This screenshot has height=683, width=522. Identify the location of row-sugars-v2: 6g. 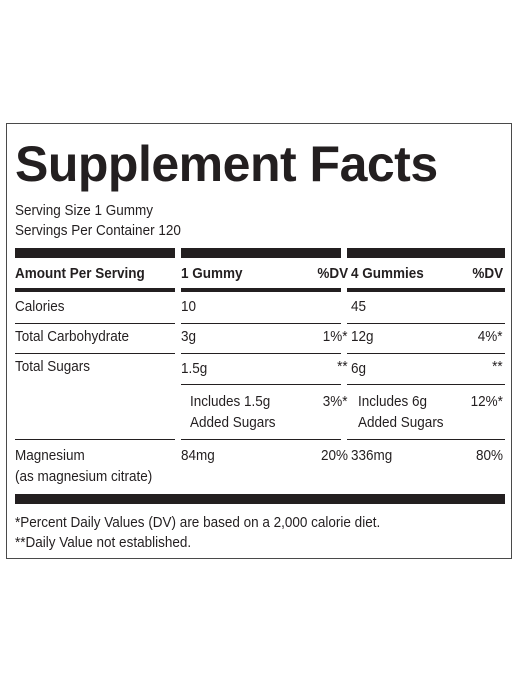
(359, 368).